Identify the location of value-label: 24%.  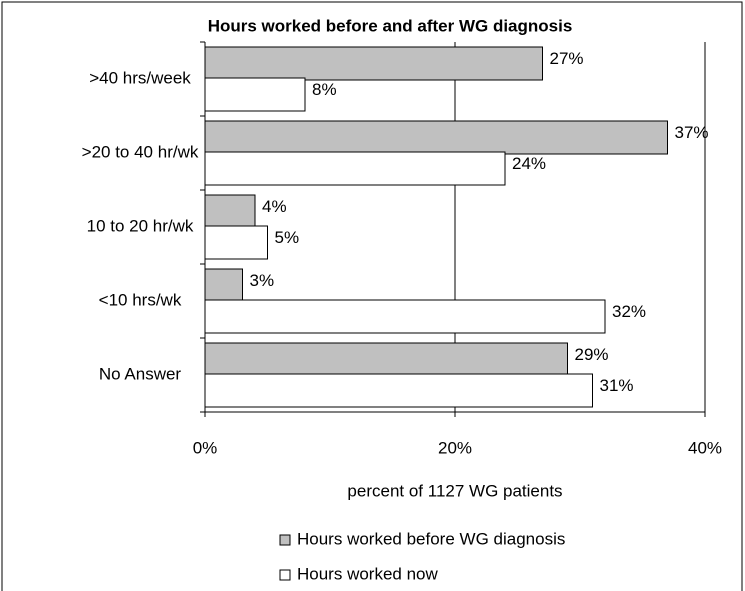
(529, 163).